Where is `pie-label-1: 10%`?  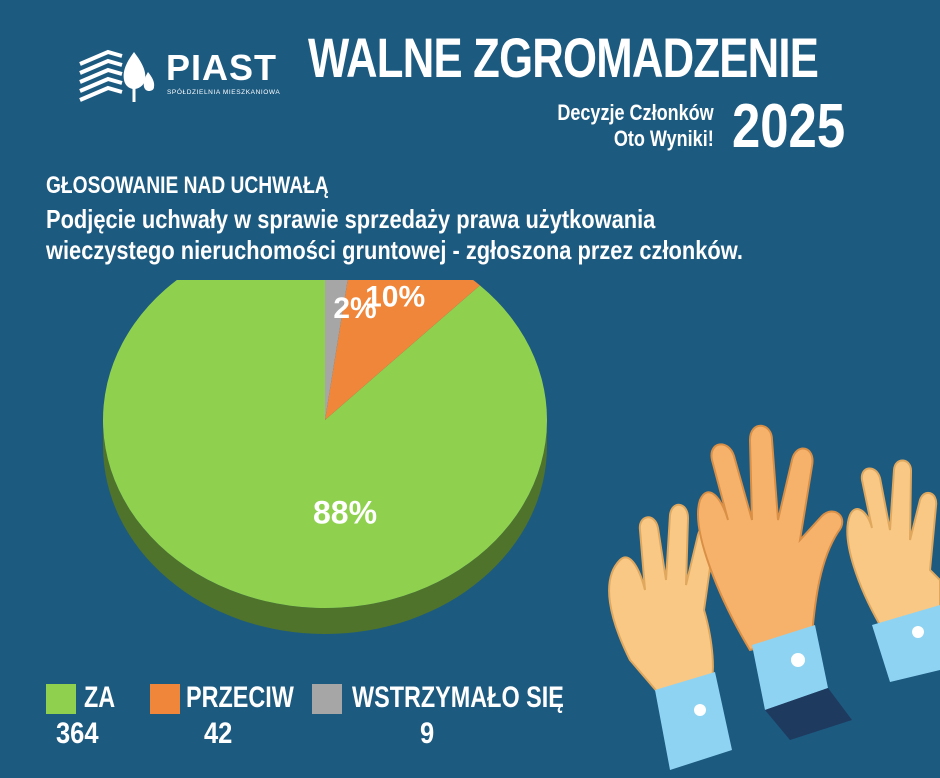 pie-label-1: 10% is located at coordinates (395, 296).